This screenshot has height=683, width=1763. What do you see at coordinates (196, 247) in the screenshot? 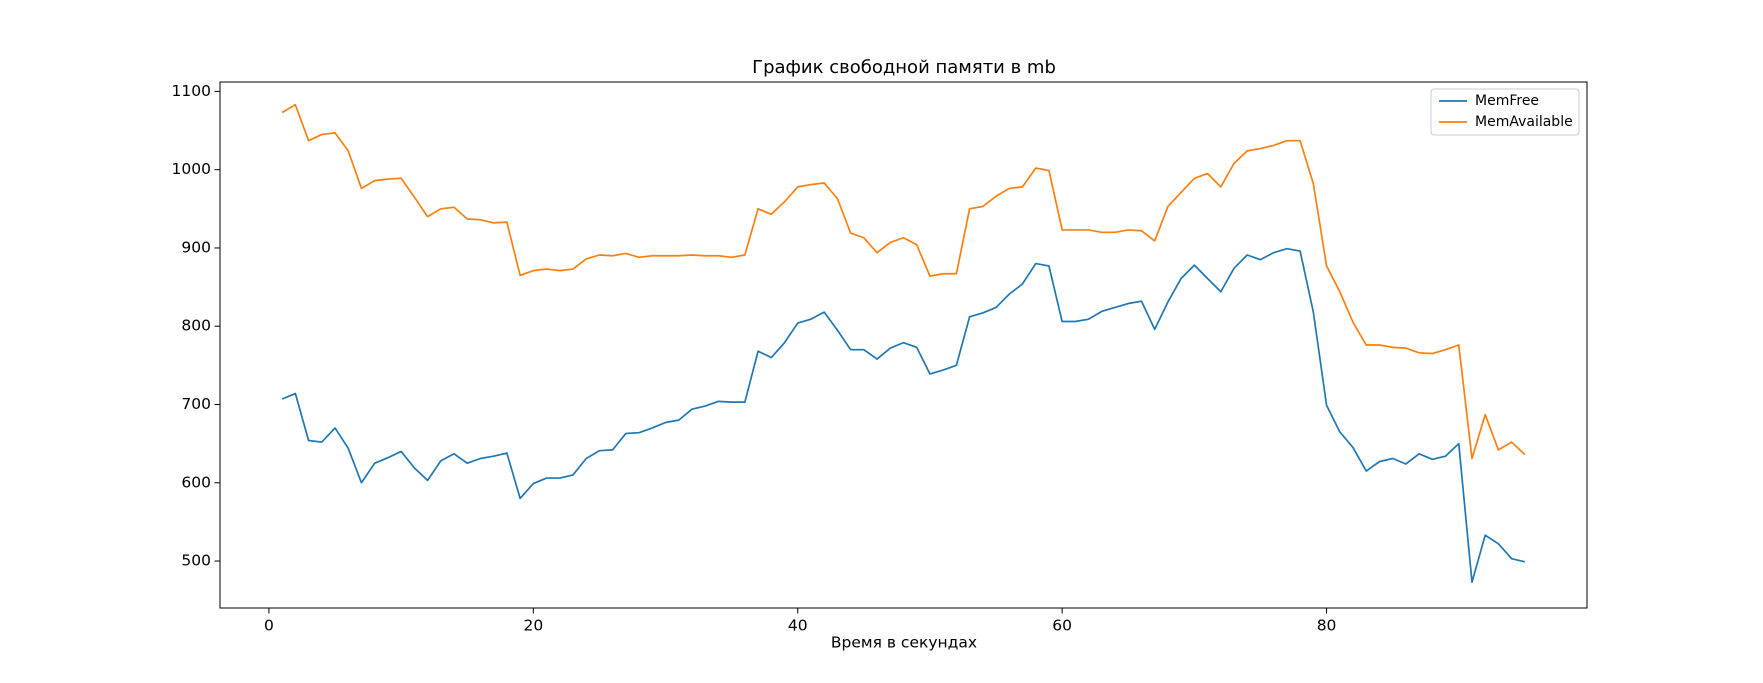
I see `y-tick-label: 900` at bounding box center [196, 247].